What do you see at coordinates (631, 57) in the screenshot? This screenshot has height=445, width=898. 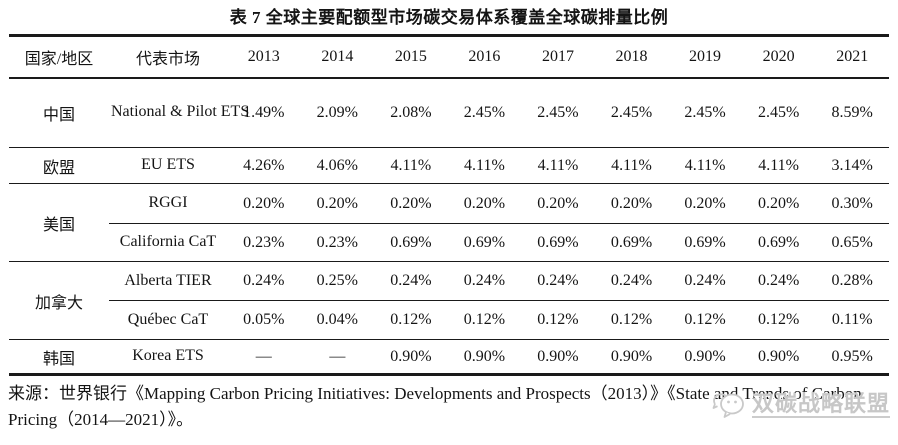 I see `col-header-year: 2018` at bounding box center [631, 57].